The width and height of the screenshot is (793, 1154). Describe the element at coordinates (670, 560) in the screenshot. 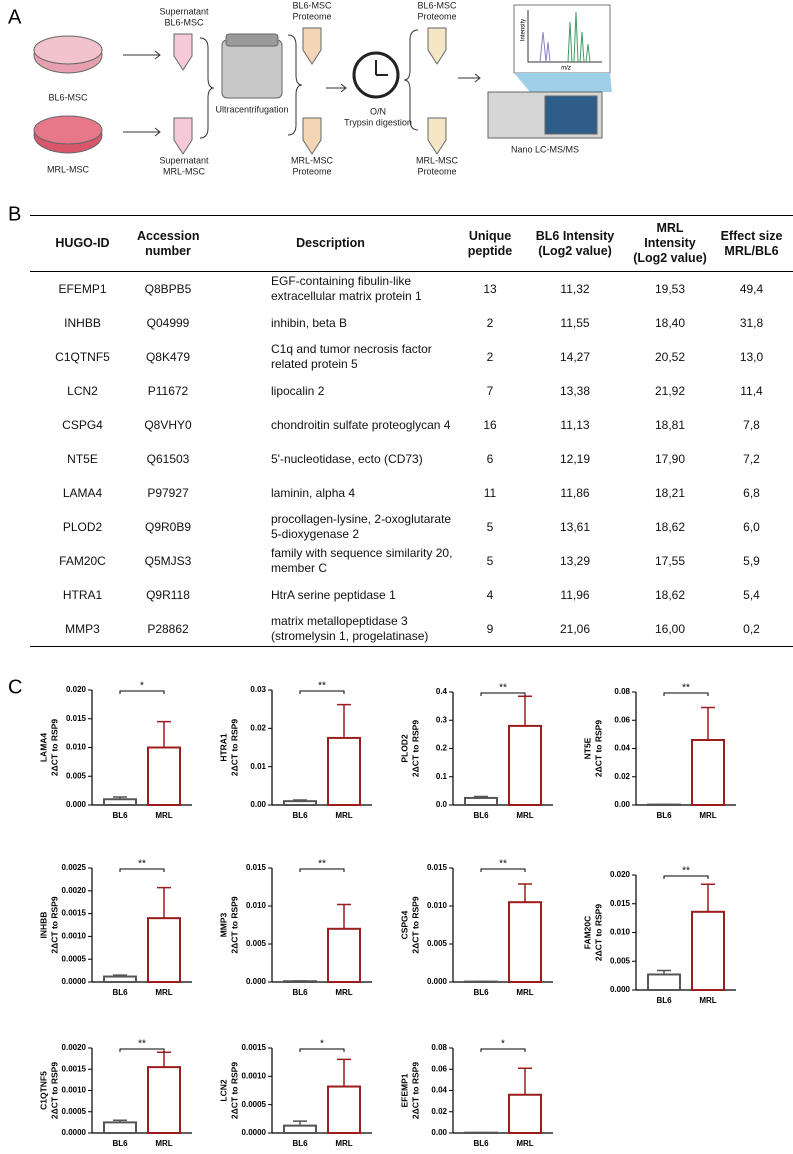

I see `table-cell: 17,55` at that location.